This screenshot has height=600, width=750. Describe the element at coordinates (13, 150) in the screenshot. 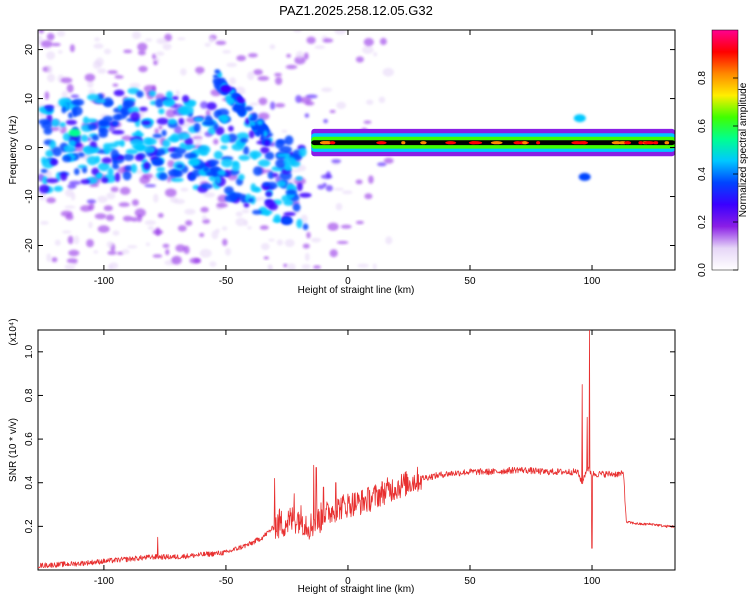

I see `spectrogram-y-label: Frequency (Hz)` at that location.